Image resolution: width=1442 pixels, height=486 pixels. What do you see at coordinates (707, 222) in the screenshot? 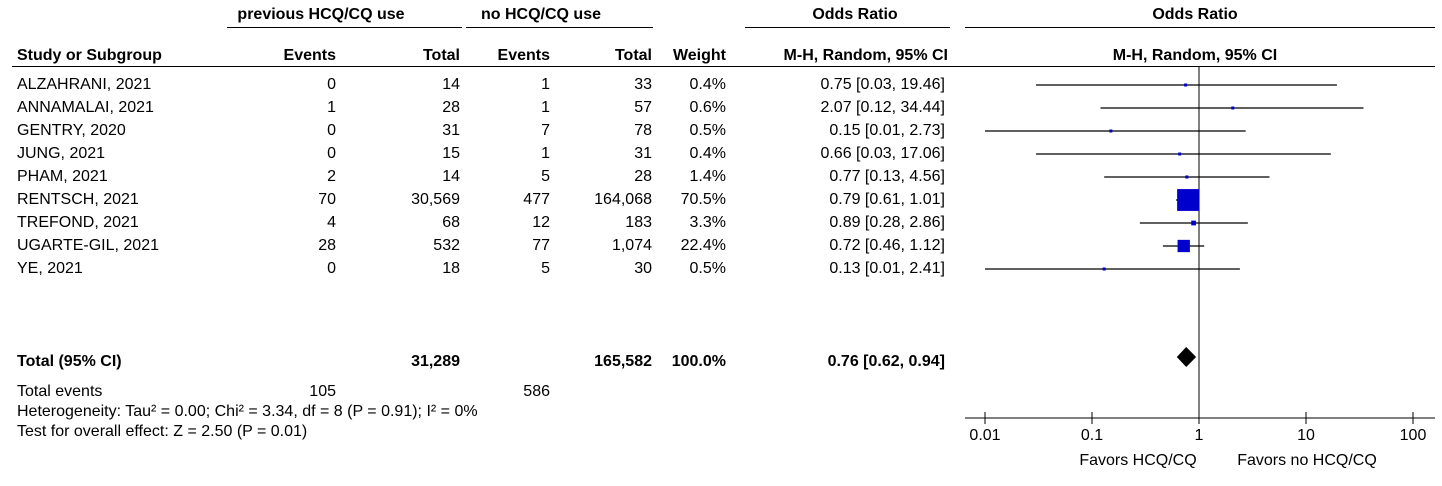
I see `weight-cell: 3.3%` at bounding box center [707, 222].